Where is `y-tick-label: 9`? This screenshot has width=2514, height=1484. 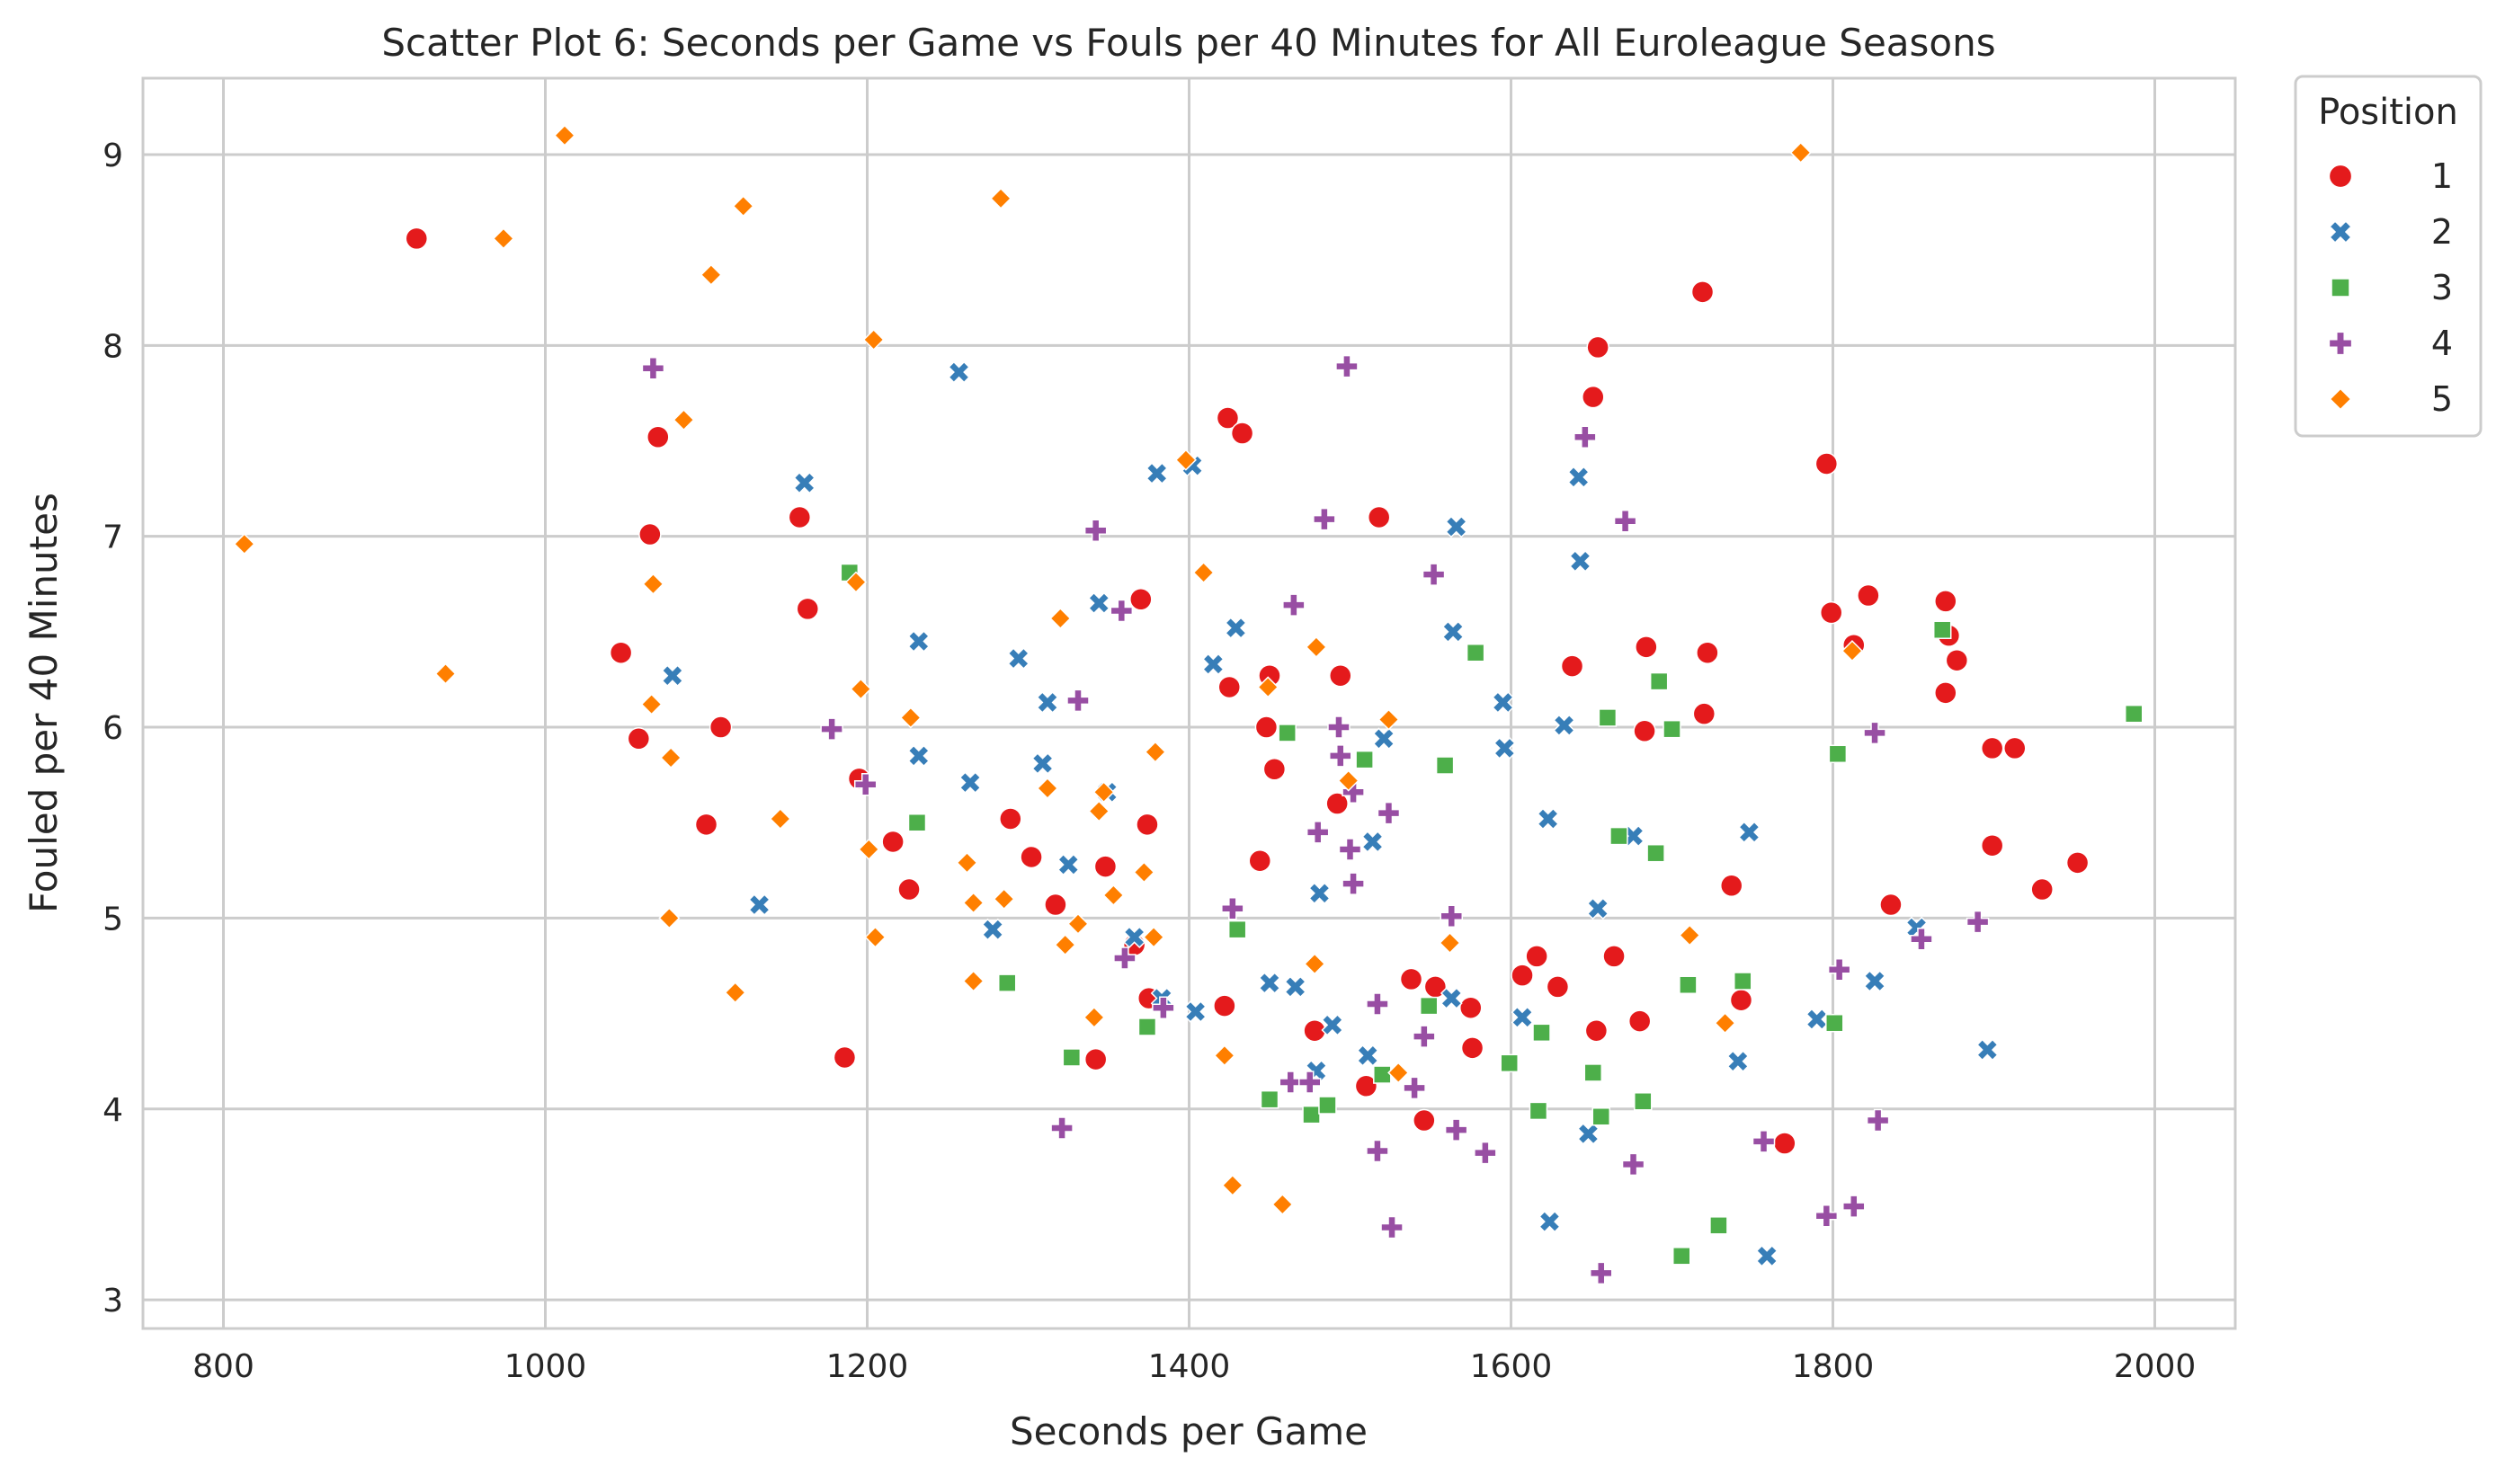
y-tick-label: 9 is located at coordinates (113, 156).